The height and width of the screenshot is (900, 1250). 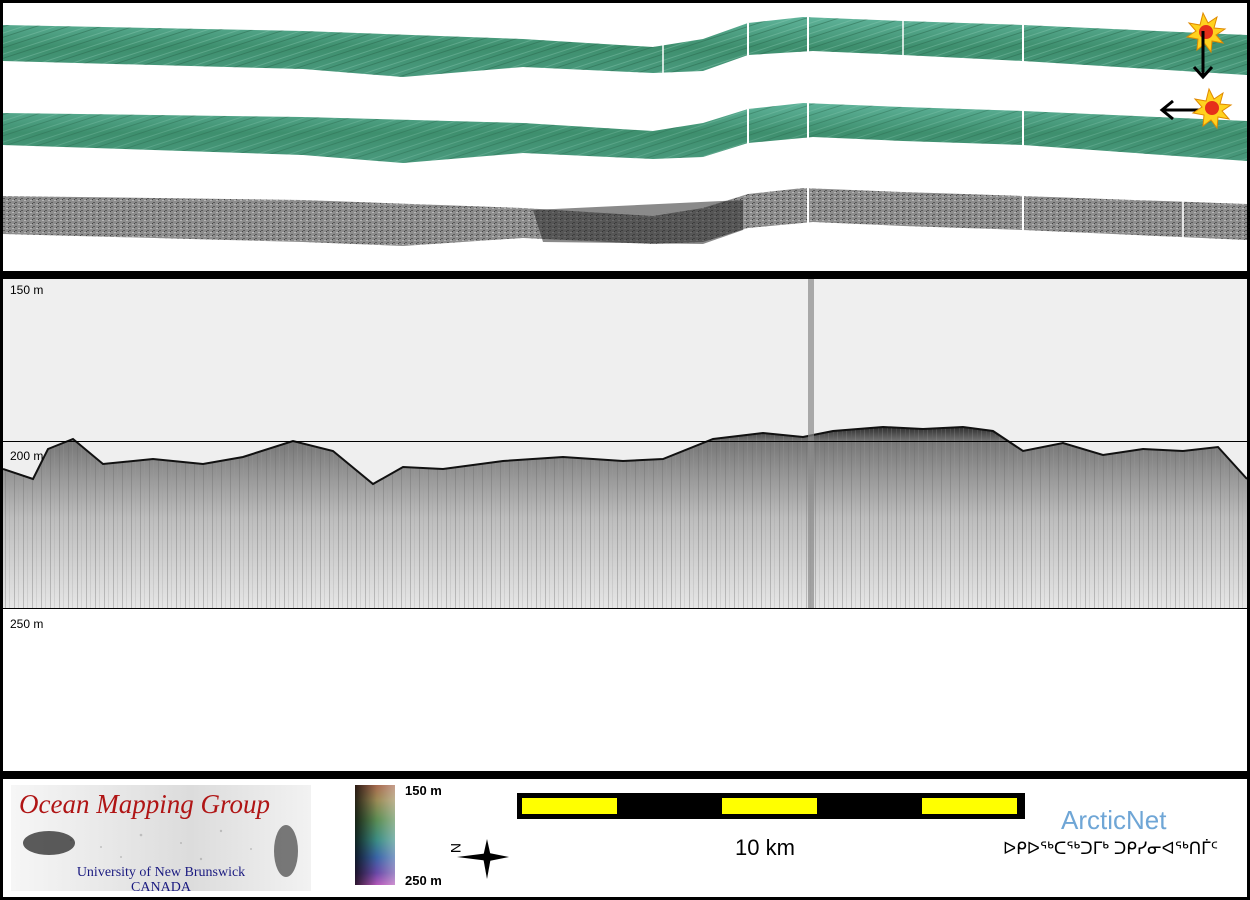 What do you see at coordinates (49, 843) in the screenshot?
I see `survey-vessel-icon` at bounding box center [49, 843].